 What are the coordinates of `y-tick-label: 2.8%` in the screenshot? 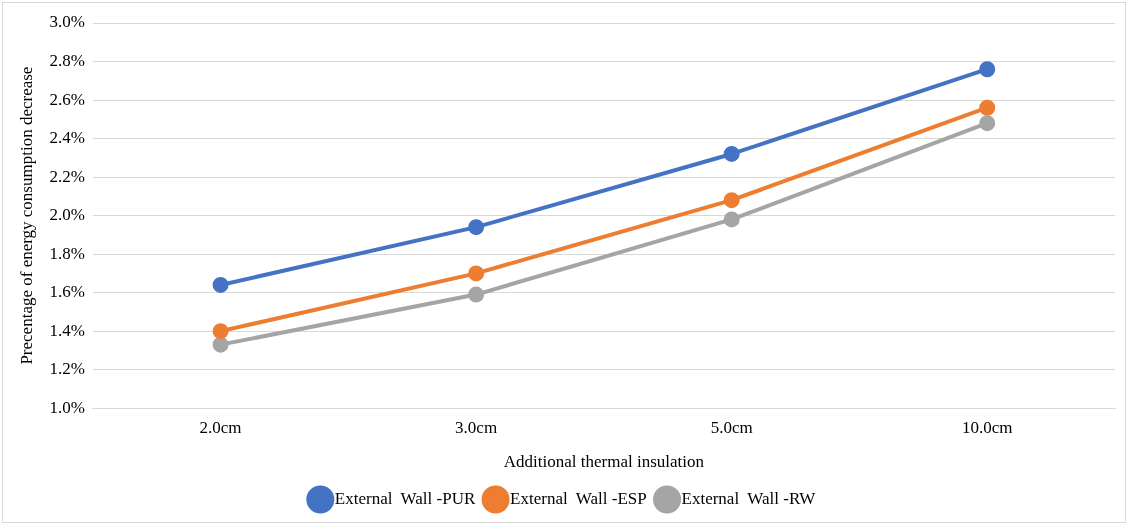 It's located at (67, 60).